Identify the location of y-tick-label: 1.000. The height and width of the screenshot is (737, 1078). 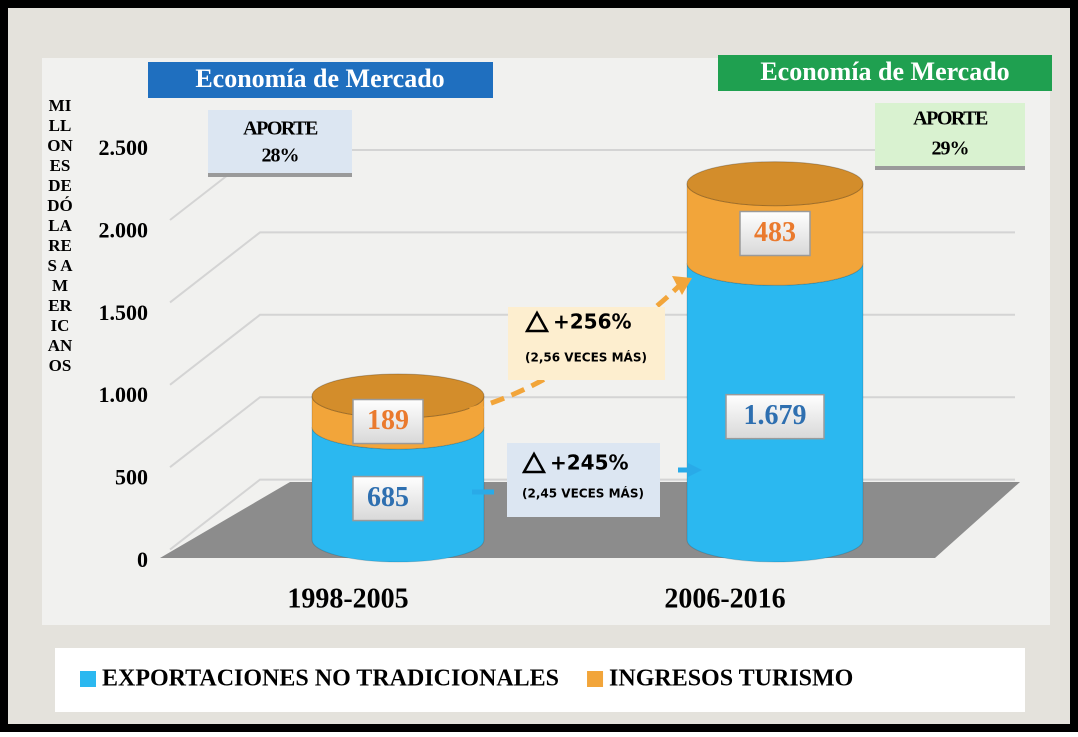
(124, 394).